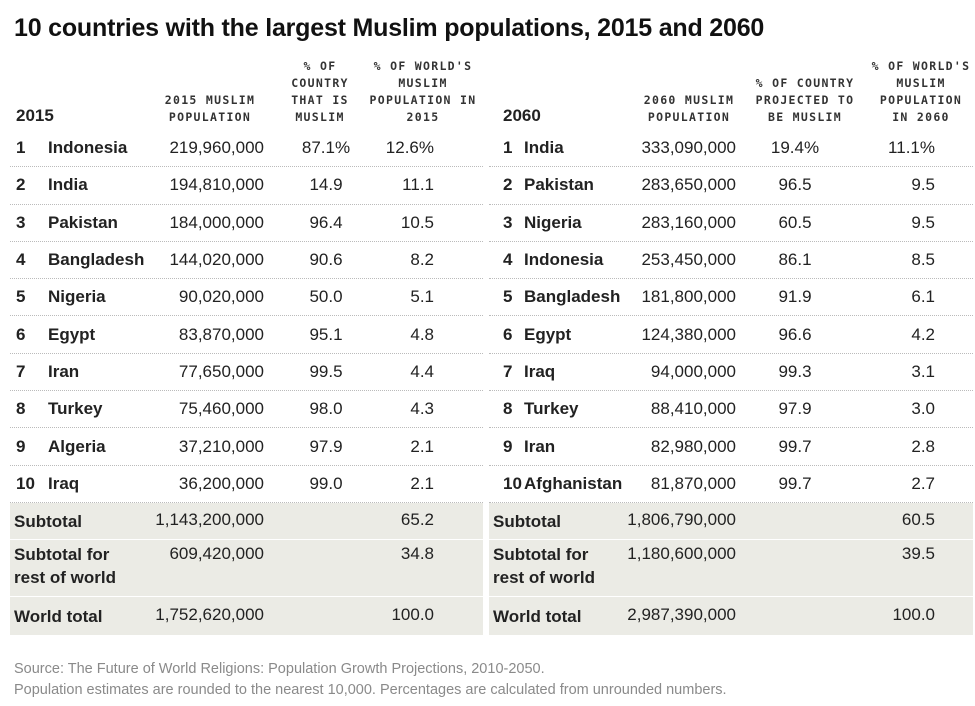 The height and width of the screenshot is (706, 975). What do you see at coordinates (693, 483) in the screenshot?
I see `population: 81,870,000` at bounding box center [693, 483].